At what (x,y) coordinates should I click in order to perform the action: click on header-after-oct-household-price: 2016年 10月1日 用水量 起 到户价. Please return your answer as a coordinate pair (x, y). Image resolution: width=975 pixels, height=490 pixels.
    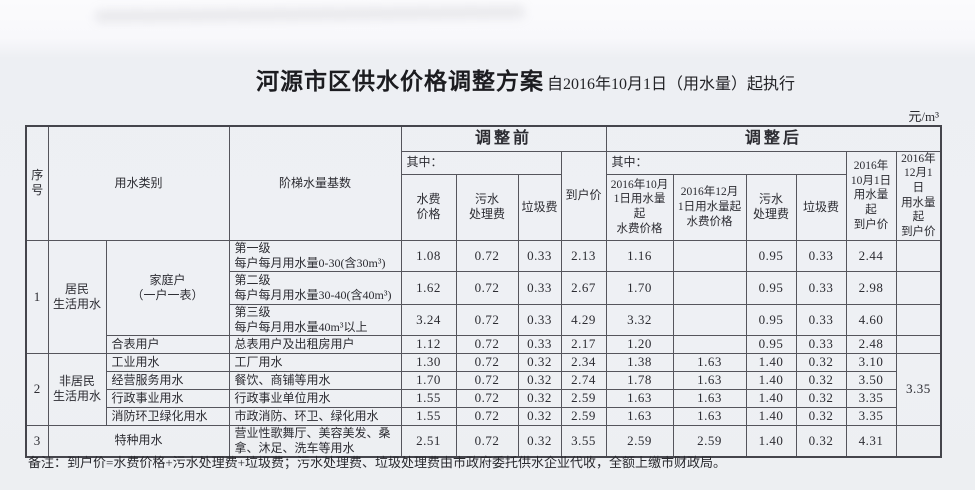
    Looking at the image, I should click on (871, 195).